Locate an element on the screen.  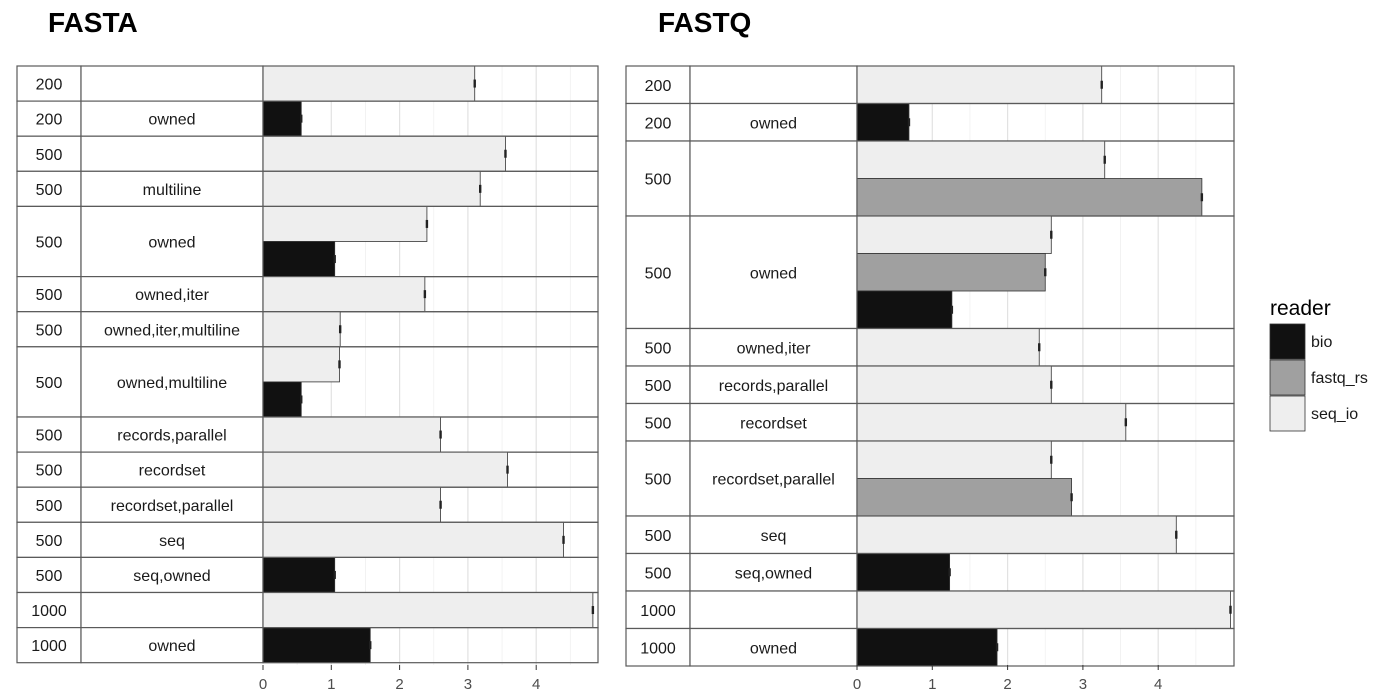
legend-label: fastq_rs is located at coordinates (1339, 378).